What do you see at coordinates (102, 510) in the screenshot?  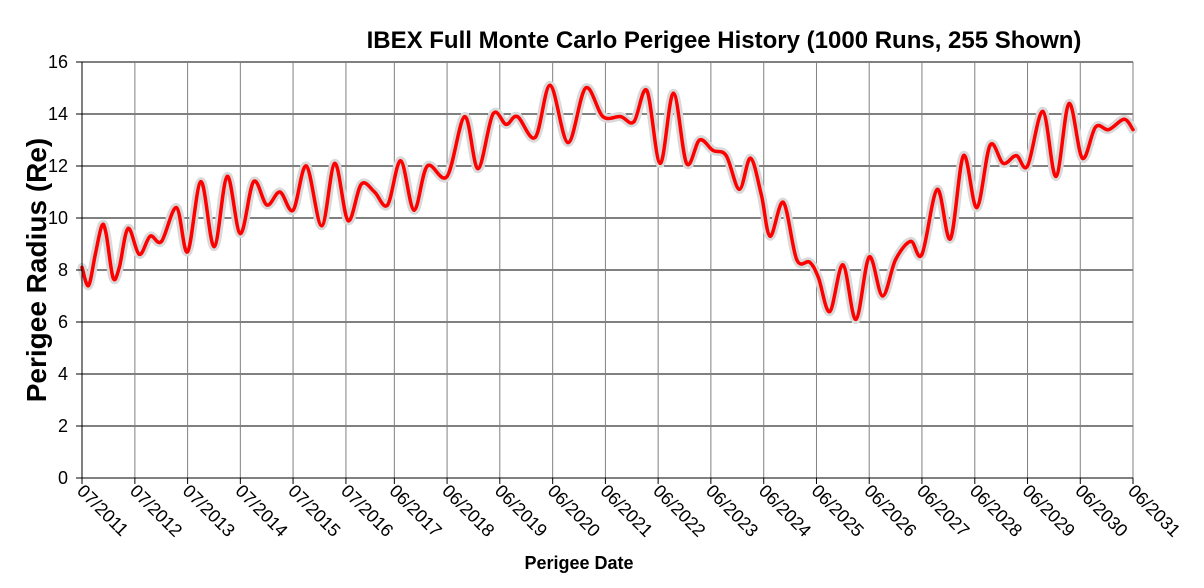 I see `x-tick-label: 07/2011` at bounding box center [102, 510].